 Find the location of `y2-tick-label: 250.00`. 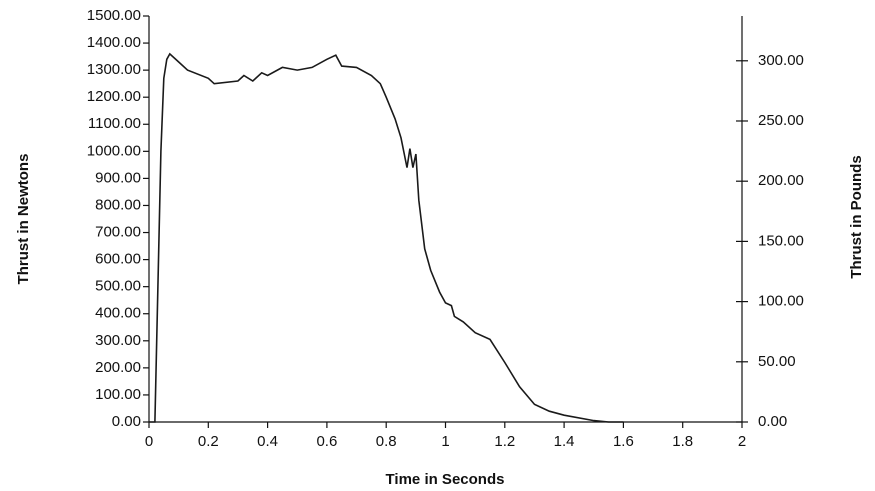

y2-tick-label: 250.00 is located at coordinates (781, 120).